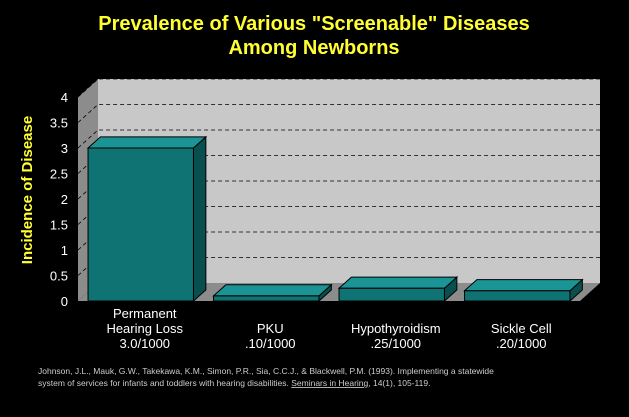  What do you see at coordinates (64, 301) in the screenshot?
I see `y-tick-label: 0` at bounding box center [64, 301].